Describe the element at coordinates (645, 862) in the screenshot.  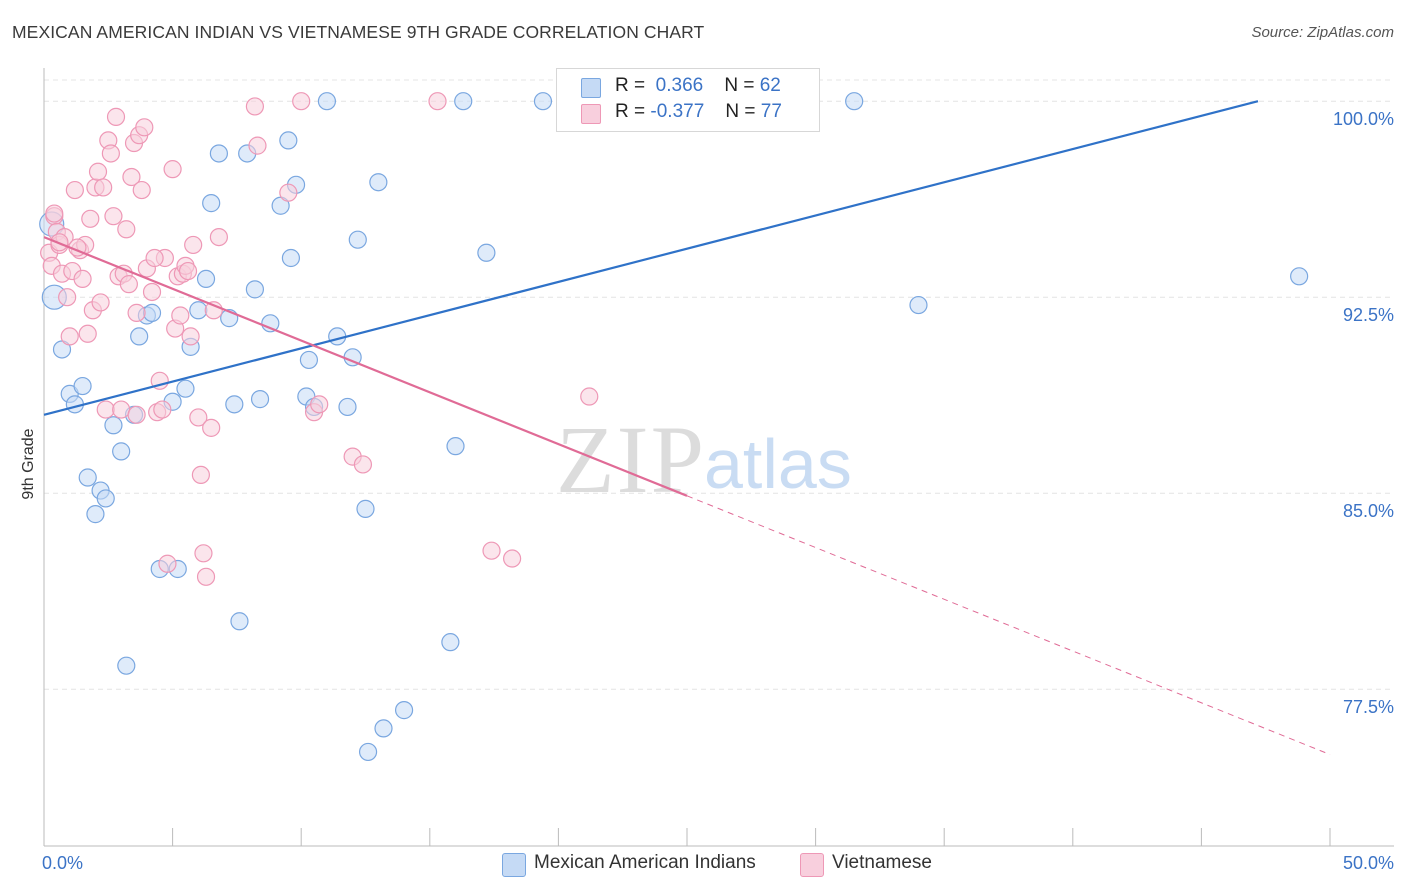
I see `series-name: Mexican American Indians` at that location.